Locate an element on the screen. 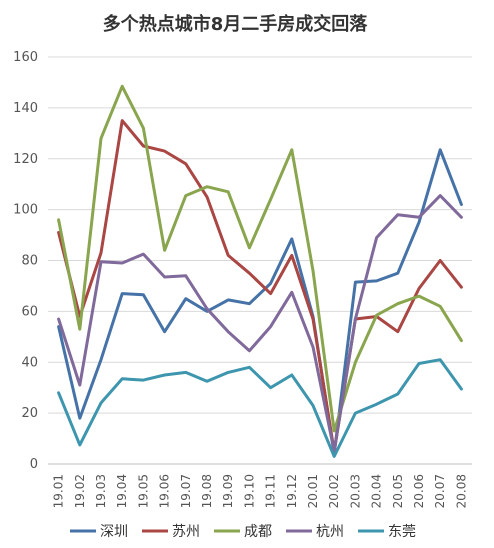 This screenshot has height=548, width=494. legend-item: 成都 is located at coordinates (243, 532).